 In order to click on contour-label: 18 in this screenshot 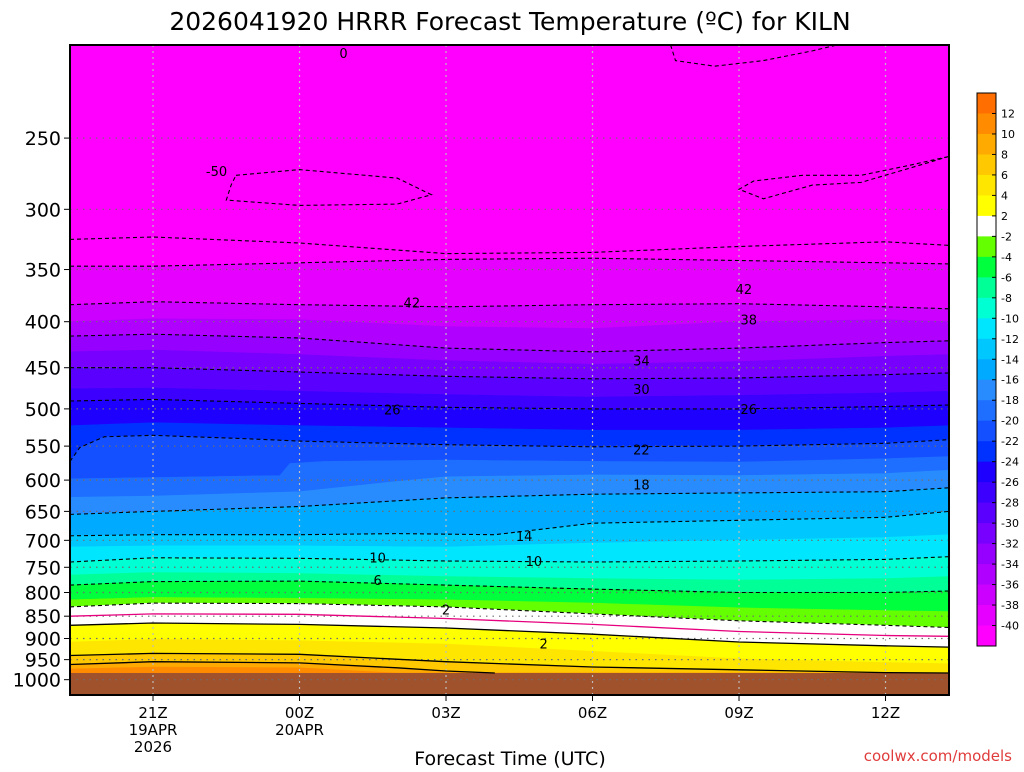, I will do `click(641, 486)`.